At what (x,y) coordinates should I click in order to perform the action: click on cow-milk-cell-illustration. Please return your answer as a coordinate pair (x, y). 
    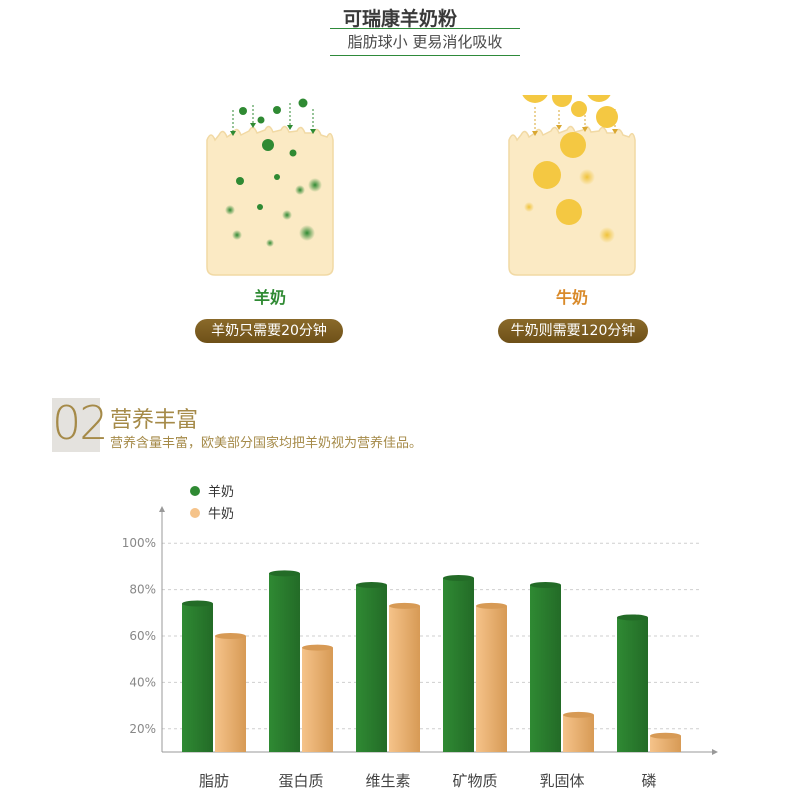
    Looking at the image, I should click on (572, 187).